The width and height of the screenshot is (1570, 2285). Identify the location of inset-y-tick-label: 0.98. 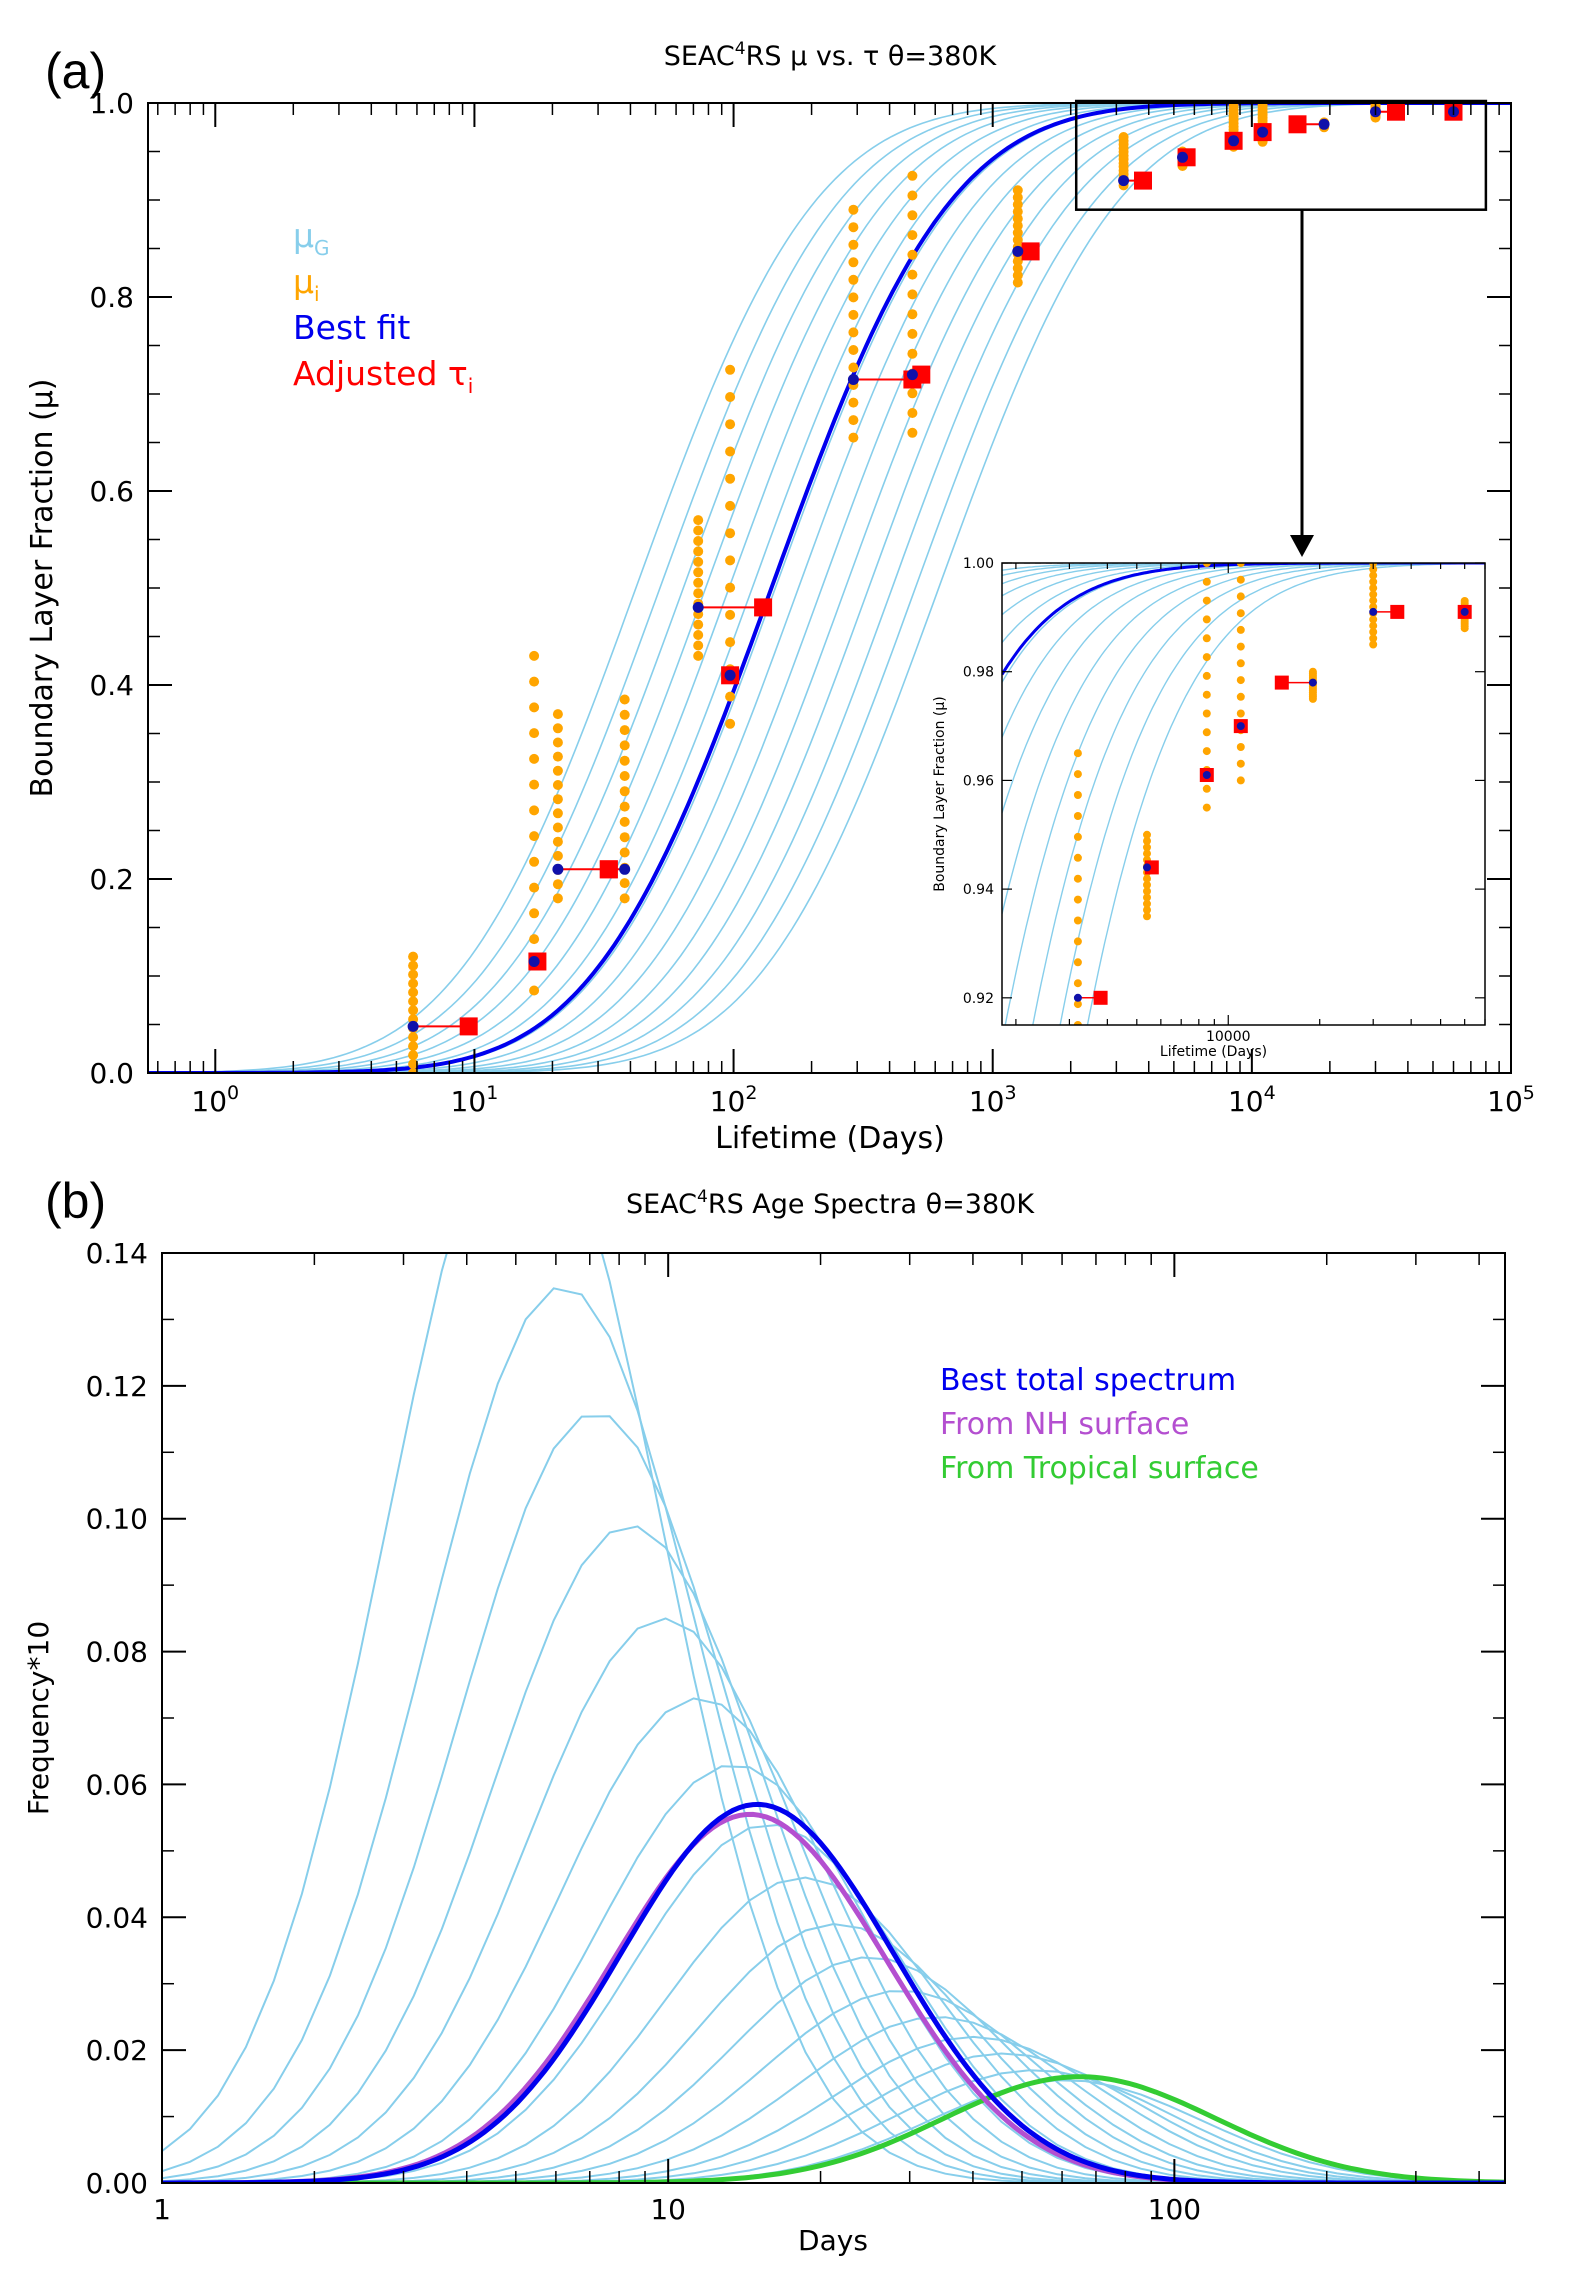
(978, 673).